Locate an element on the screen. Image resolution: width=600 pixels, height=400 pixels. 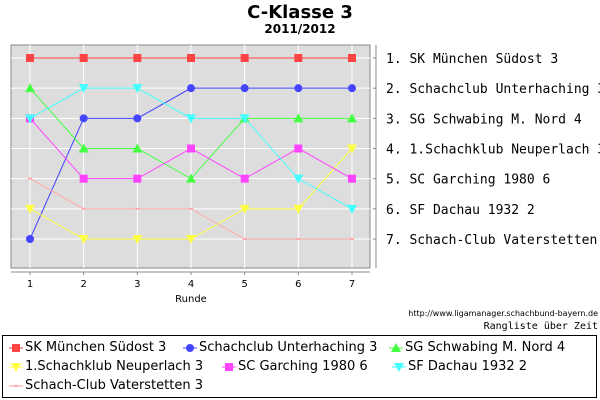
rank-label: 3. SG Schwabing M. Nord 4 is located at coordinates (484, 119).